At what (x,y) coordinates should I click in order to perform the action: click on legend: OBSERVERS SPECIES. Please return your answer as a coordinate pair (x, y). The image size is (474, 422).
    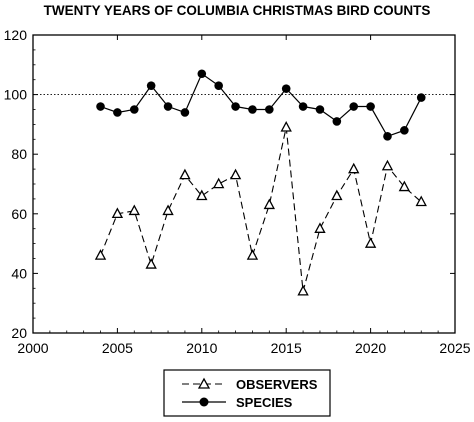
    Looking at the image, I should click on (247, 393).